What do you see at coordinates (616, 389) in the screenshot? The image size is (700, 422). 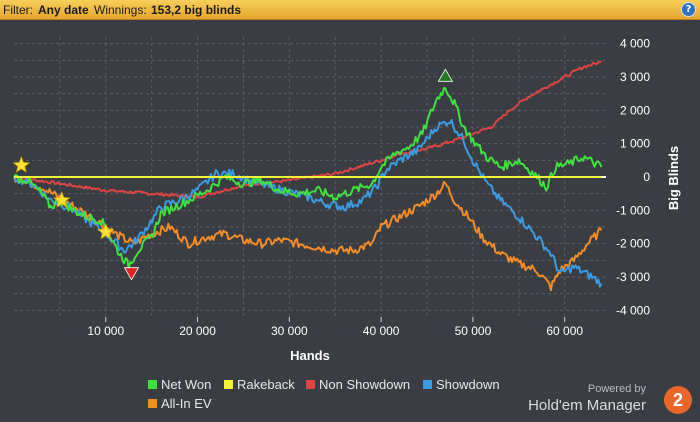 I see `powered-by-text: Powered by` at bounding box center [616, 389].